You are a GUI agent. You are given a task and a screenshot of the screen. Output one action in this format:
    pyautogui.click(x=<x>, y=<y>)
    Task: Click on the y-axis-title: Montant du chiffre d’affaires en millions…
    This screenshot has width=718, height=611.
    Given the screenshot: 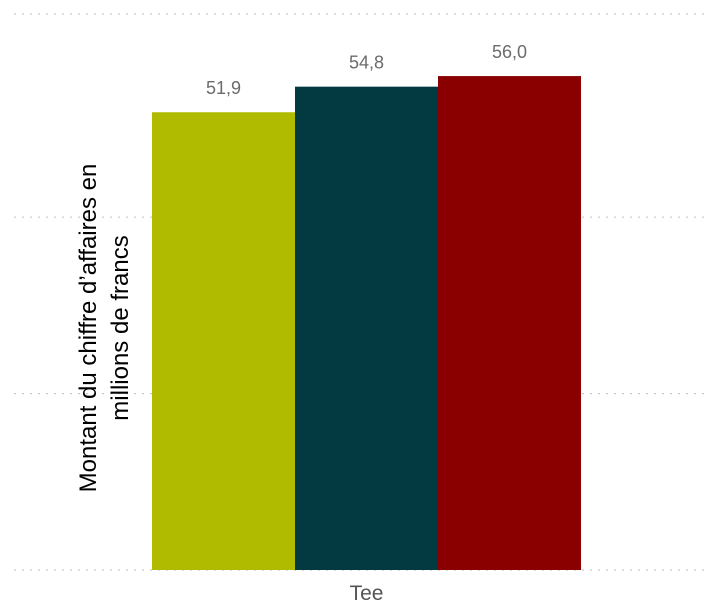 What is the action you would take?
    pyautogui.click(x=104, y=328)
    